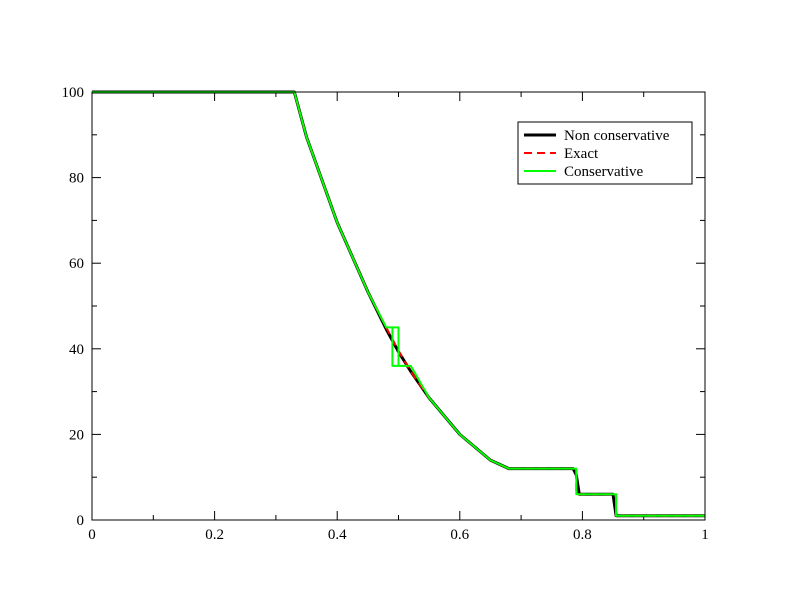 The image size is (792, 612). I want to click on x-tick-label: 0.6, so click(459, 535).